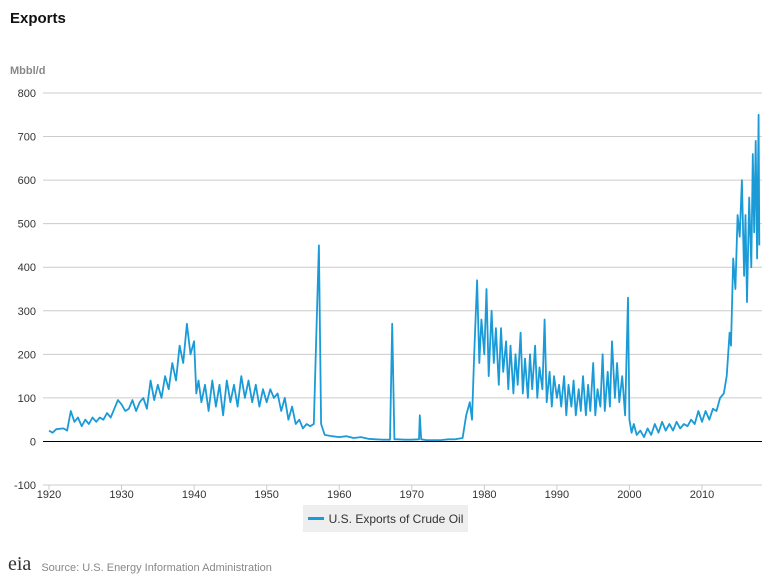 Image resolution: width=770 pixels, height=579 pixels. What do you see at coordinates (121, 495) in the screenshot?
I see `x-tick-label: 1930` at bounding box center [121, 495].